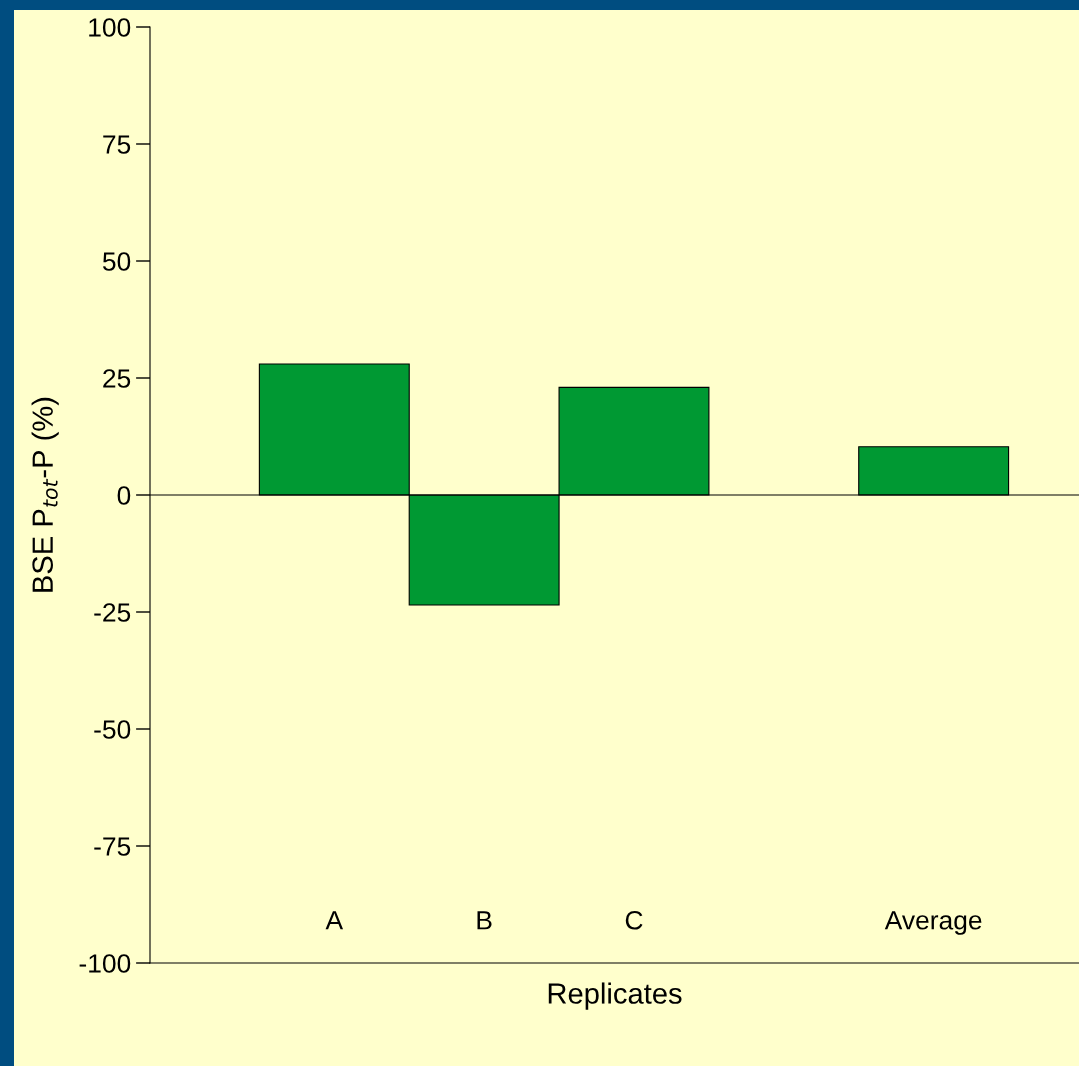 This screenshot has width=1079, height=1066. I want to click on y-tick-label: 0, so click(124, 495).